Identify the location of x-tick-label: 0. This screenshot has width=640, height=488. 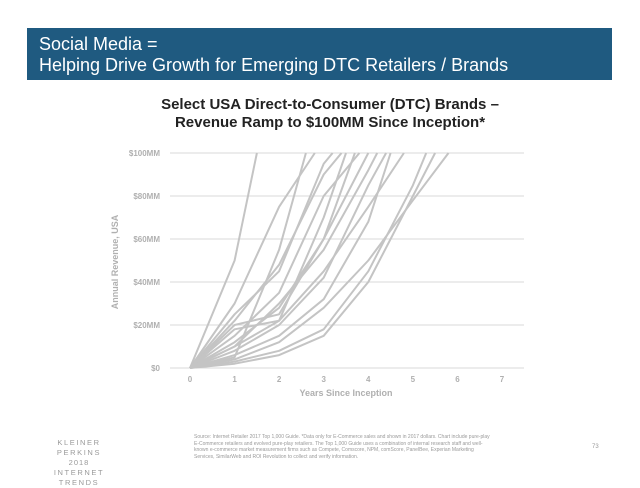
(190, 379).